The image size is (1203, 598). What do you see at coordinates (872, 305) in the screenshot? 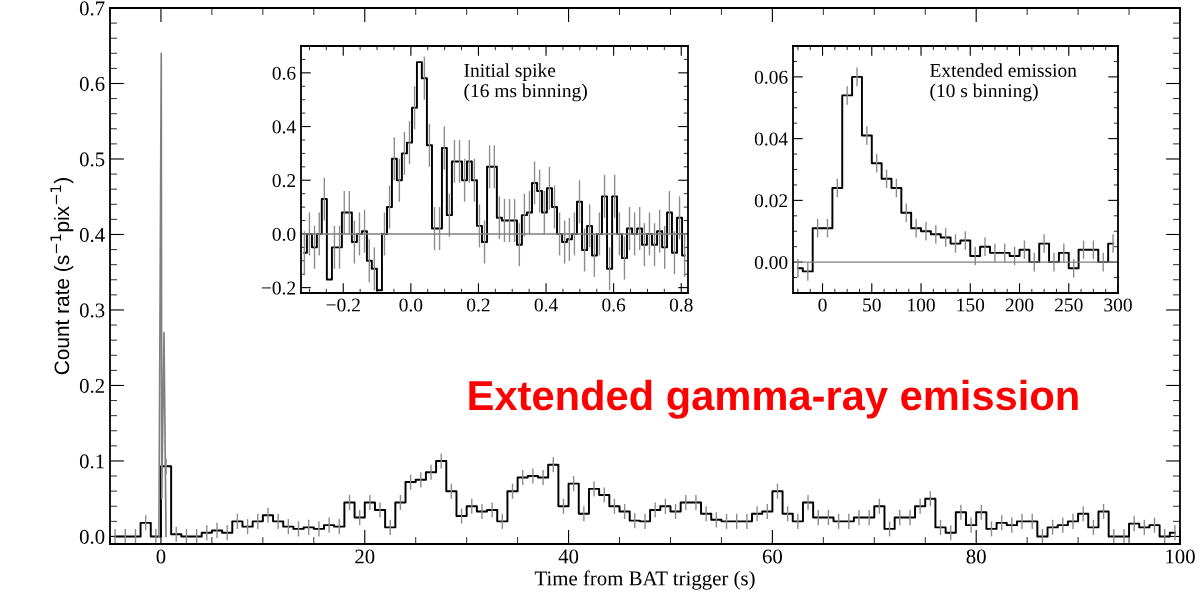
I see `x-tick-label: 50` at bounding box center [872, 305].